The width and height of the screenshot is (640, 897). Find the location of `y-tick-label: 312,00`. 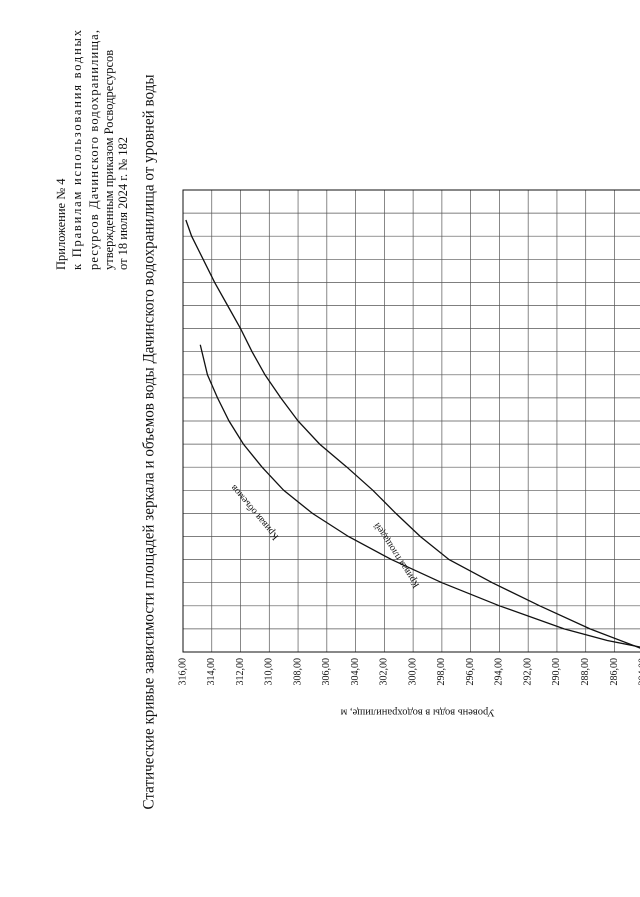

y-tick-label: 312,00 is located at coordinates (240, 672).